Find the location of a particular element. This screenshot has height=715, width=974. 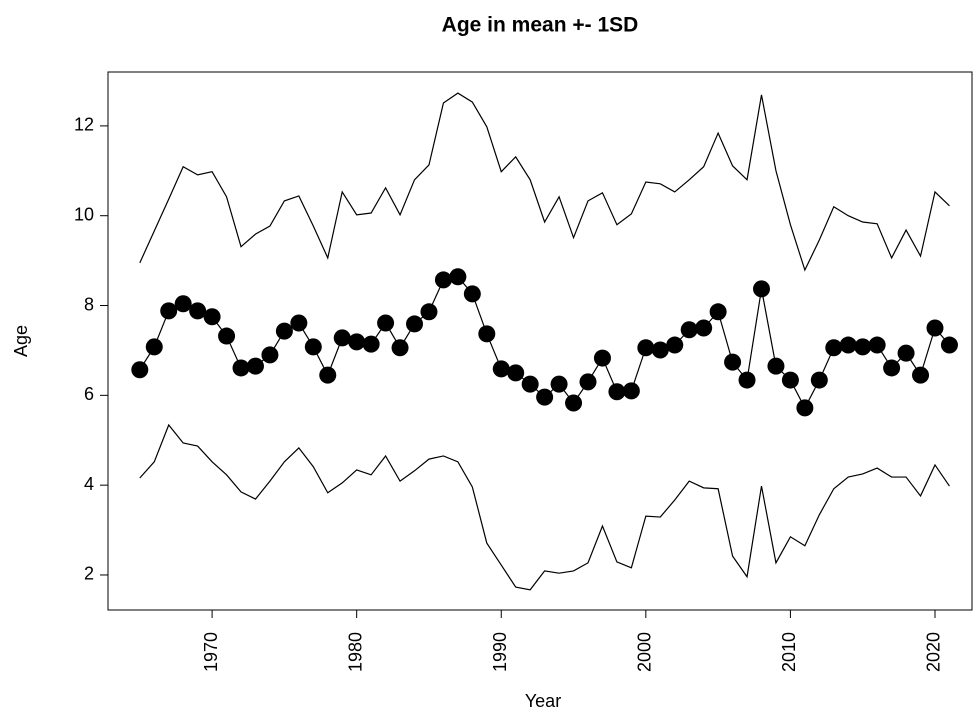

y-axis-label: Age is located at coordinates (21, 341).